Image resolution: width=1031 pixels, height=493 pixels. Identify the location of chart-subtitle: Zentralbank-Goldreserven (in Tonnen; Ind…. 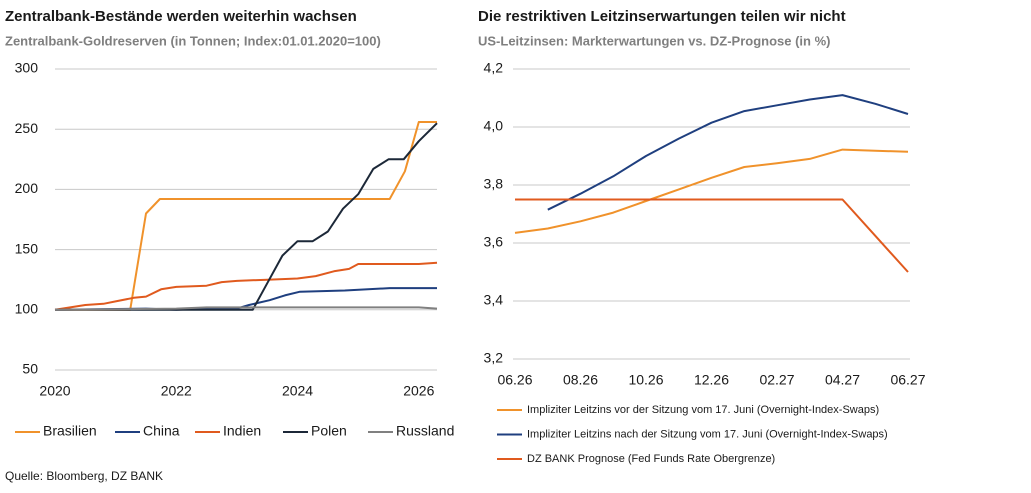
(193, 40).